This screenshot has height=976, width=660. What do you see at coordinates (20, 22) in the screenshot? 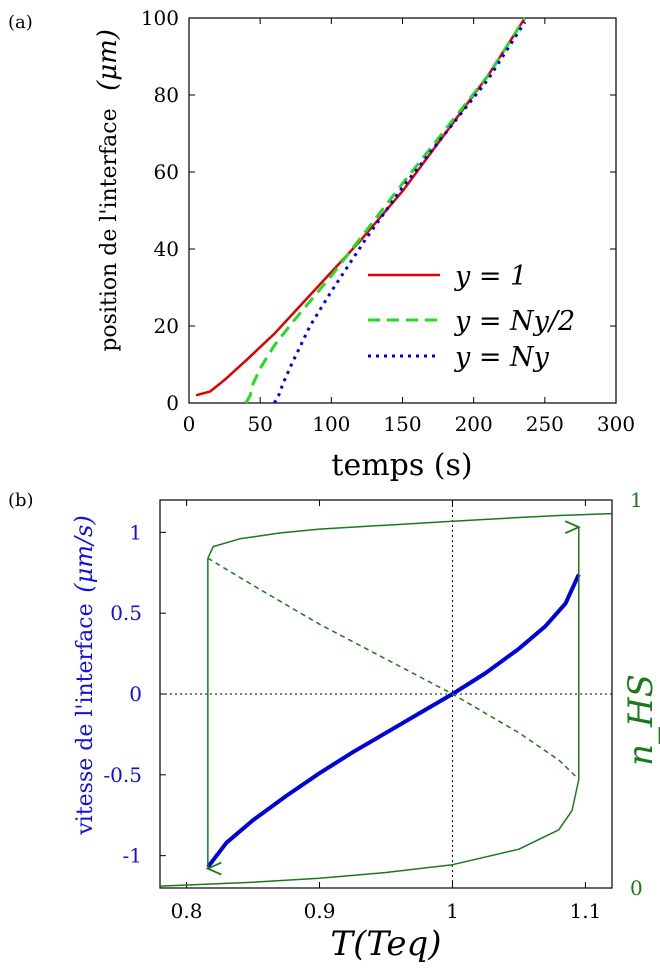
I see `panel-a-label: (a)` at bounding box center [20, 22].